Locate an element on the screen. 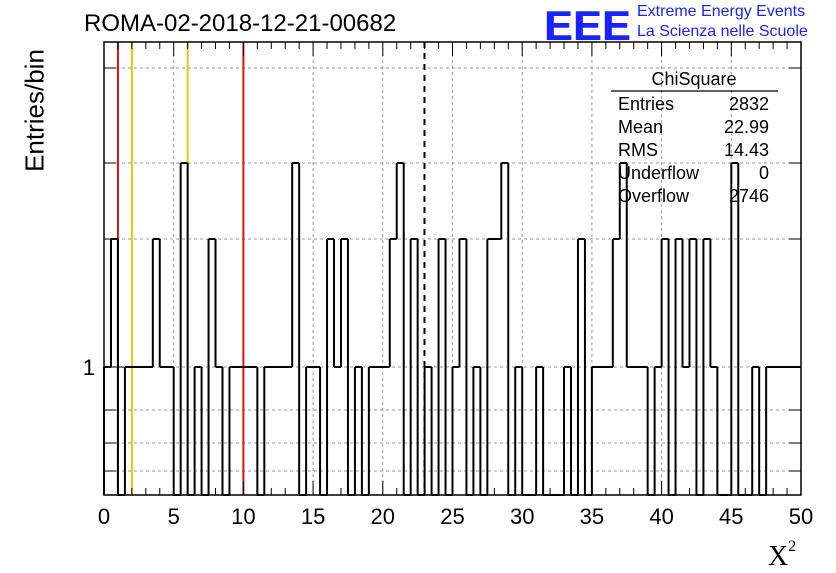  x-tick-label: 30 is located at coordinates (522, 516).